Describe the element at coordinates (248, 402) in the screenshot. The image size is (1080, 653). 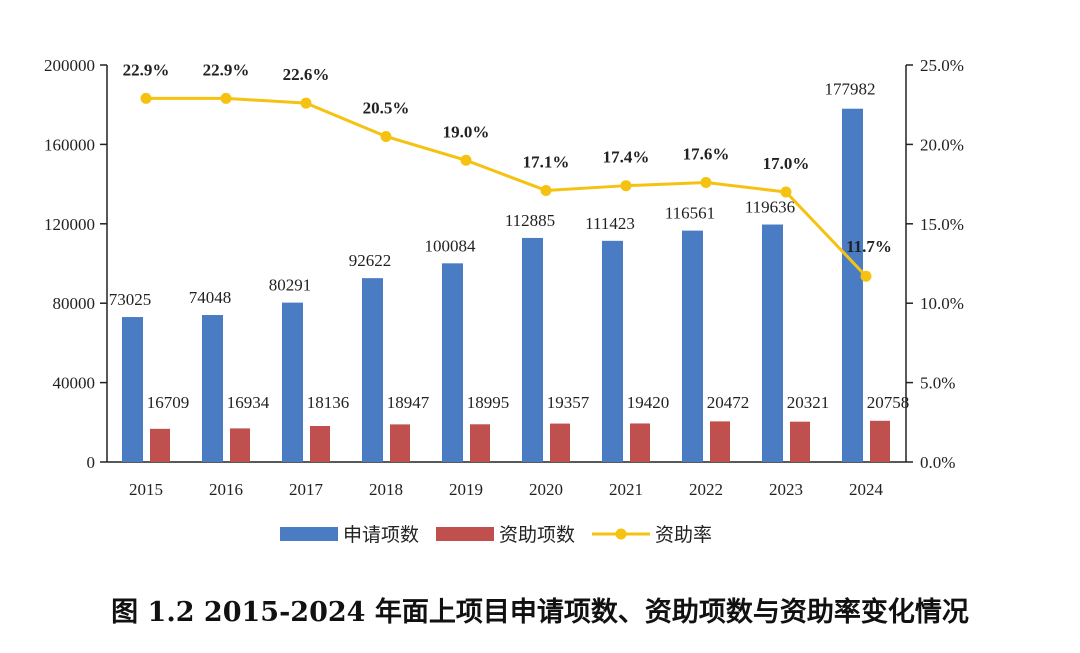
I see `bar-label-funded: 16934` at that location.